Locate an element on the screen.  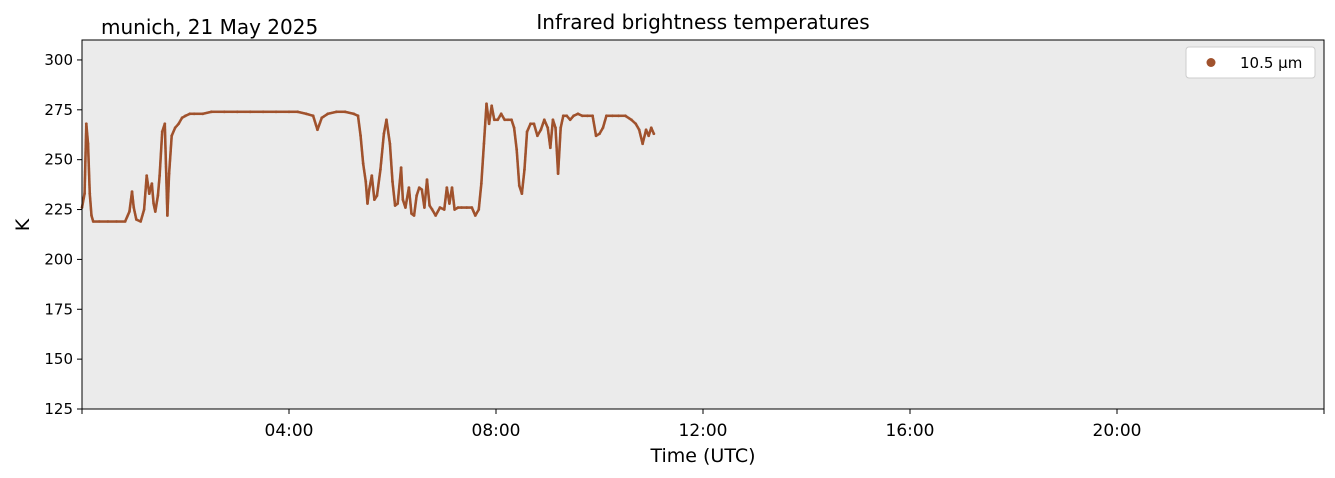
y-axis-label: K is located at coordinates (23, 224).